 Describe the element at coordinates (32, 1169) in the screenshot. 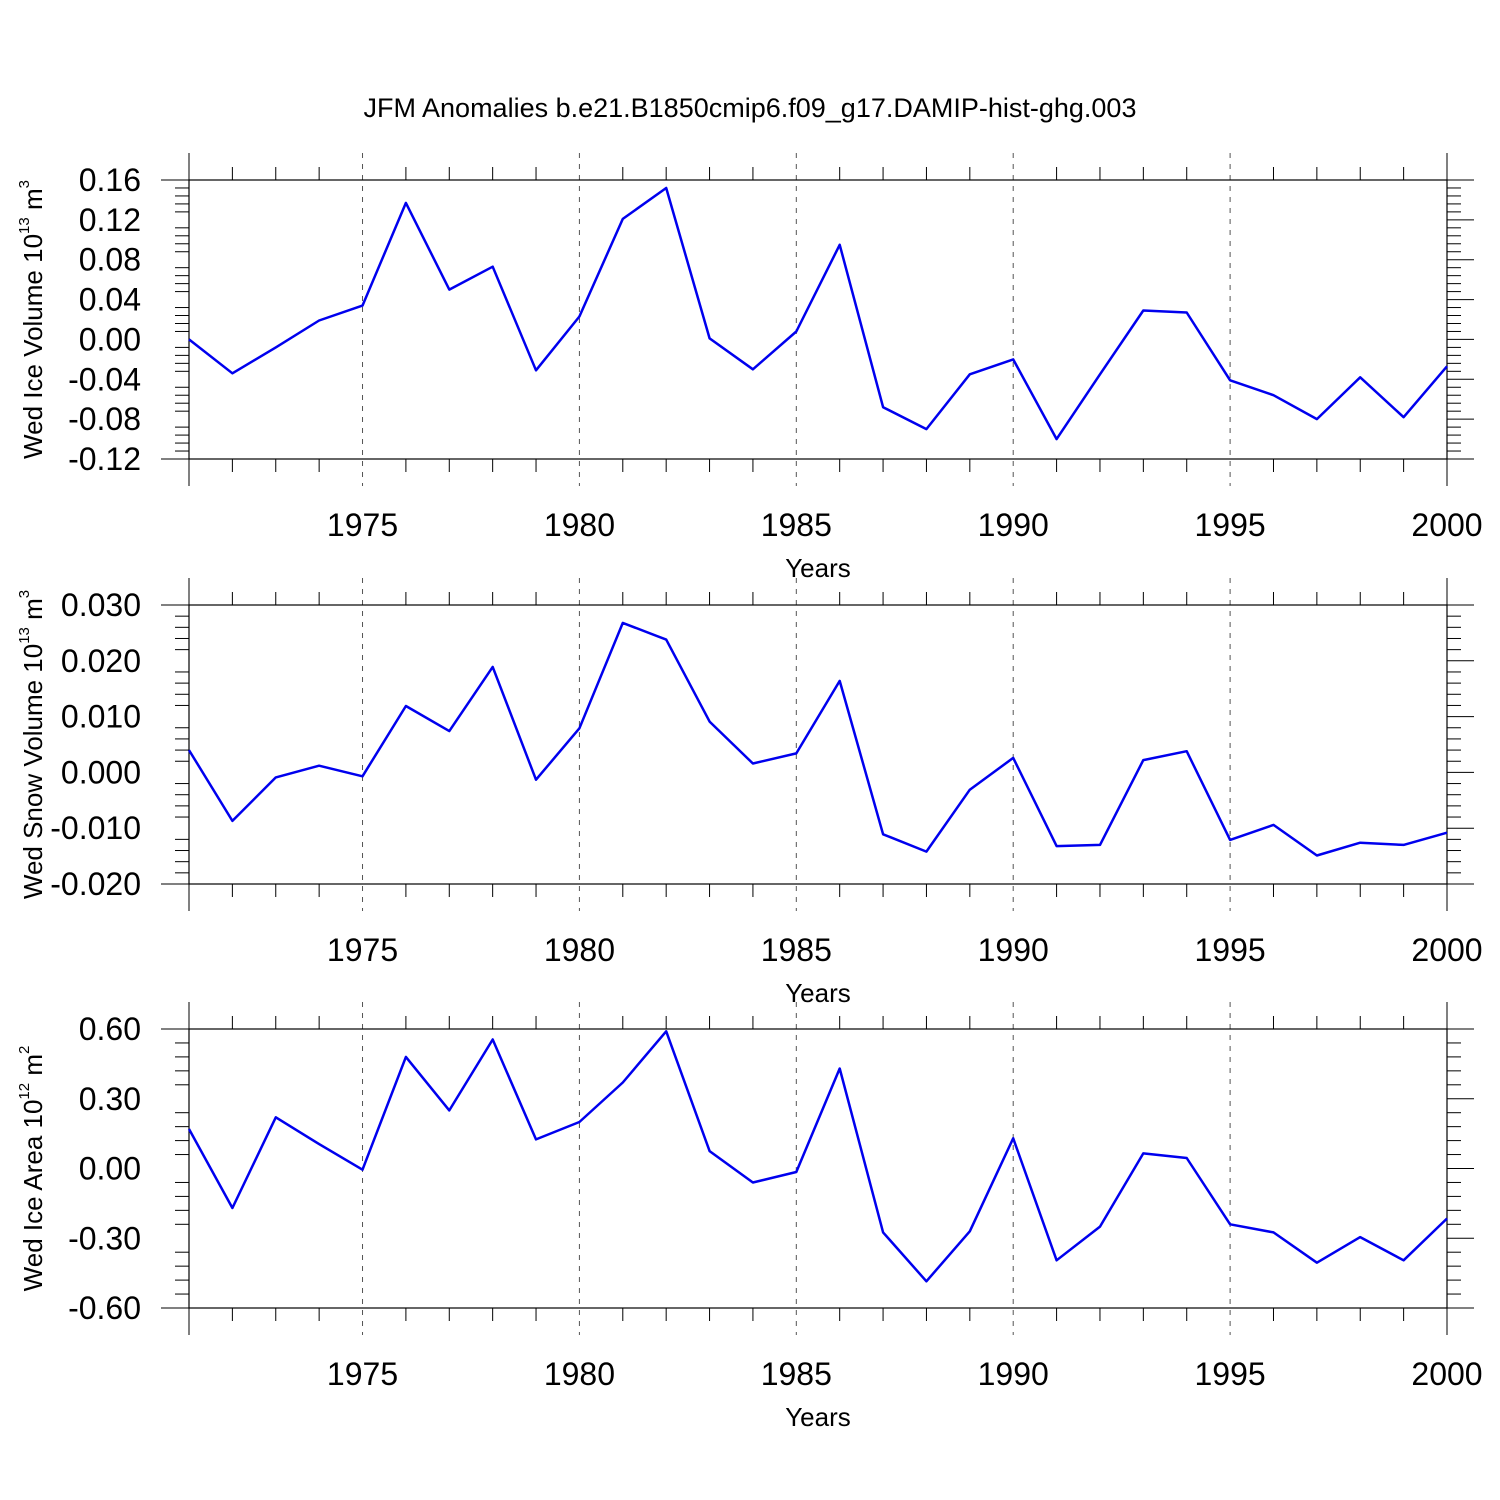

I see `y-axis-label: Wed Ice Area 1012 m2` at that location.